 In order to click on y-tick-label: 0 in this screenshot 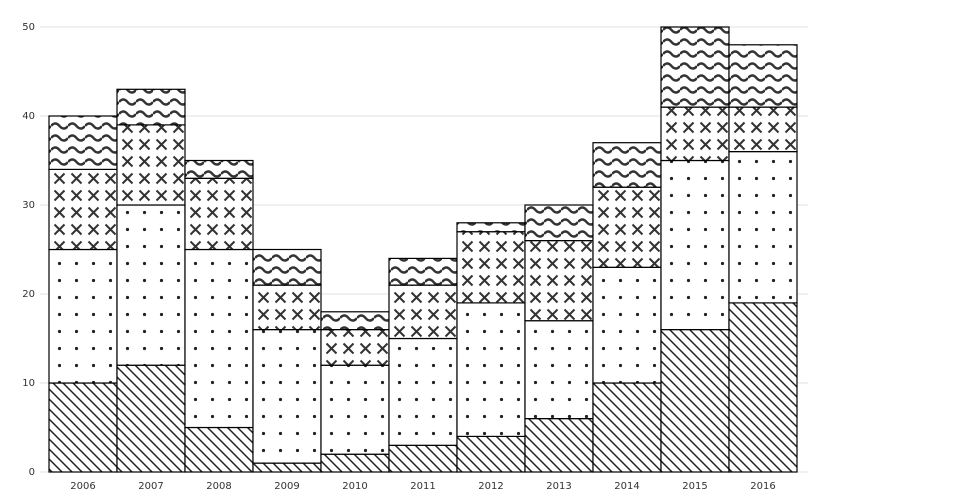, I will do `click(32, 472)`.